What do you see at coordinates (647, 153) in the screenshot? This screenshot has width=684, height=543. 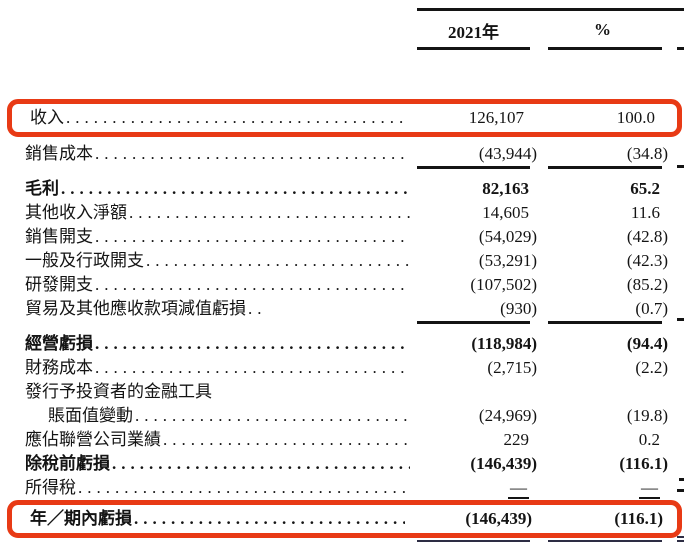 I see `value-percent: (34.8)` at bounding box center [647, 153].